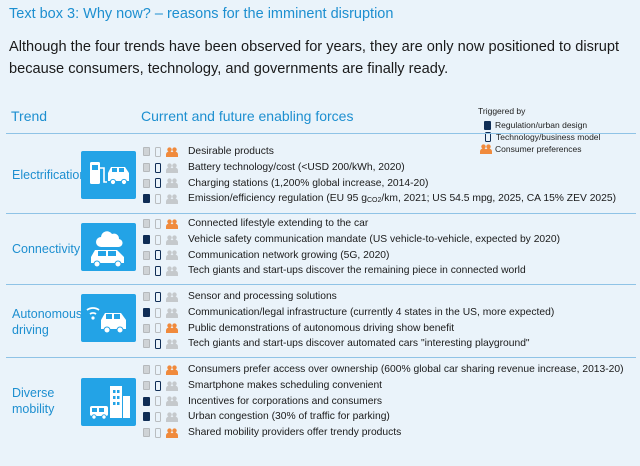 This screenshot has width=640, height=466. I want to click on city-mobility-icon, so click(108, 402).